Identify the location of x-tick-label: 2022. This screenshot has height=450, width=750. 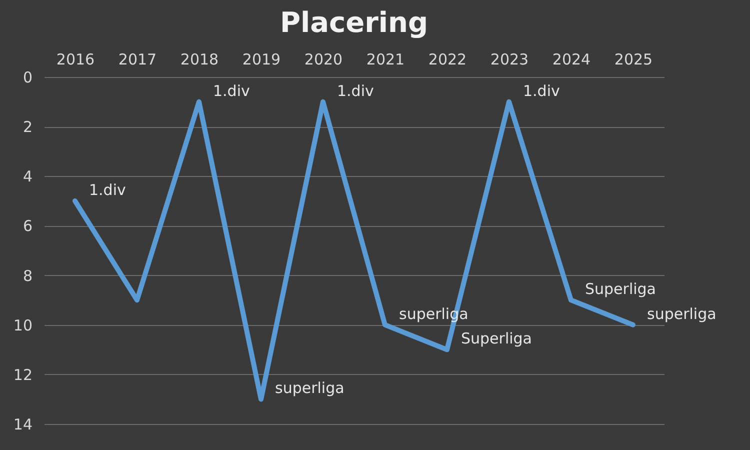
(447, 59).